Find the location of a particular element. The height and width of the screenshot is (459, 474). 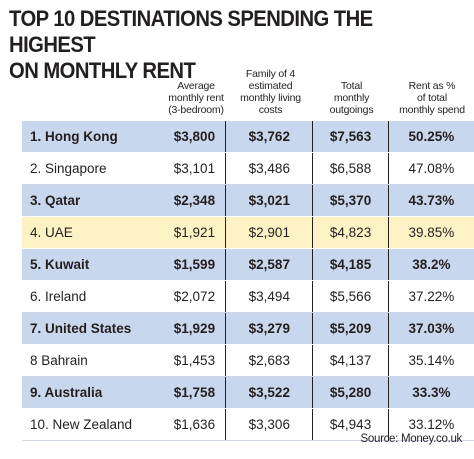

table-row: 4. UAE $1,921 $2,901 $4,823 39.85% is located at coordinates (248, 232).